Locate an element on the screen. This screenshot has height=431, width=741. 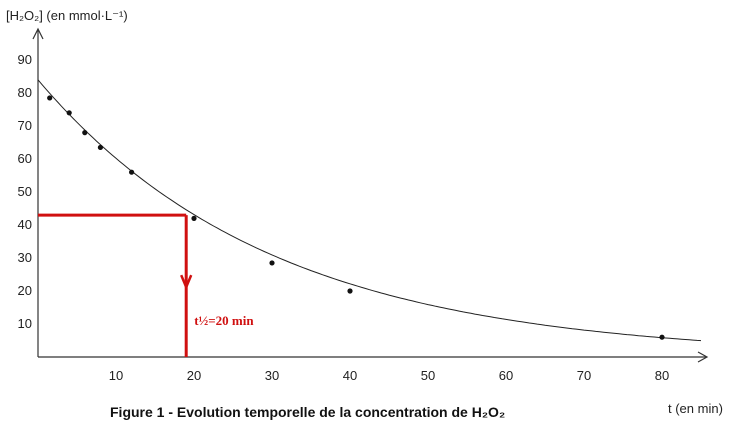
x-tick-label: 70 is located at coordinates (584, 375).